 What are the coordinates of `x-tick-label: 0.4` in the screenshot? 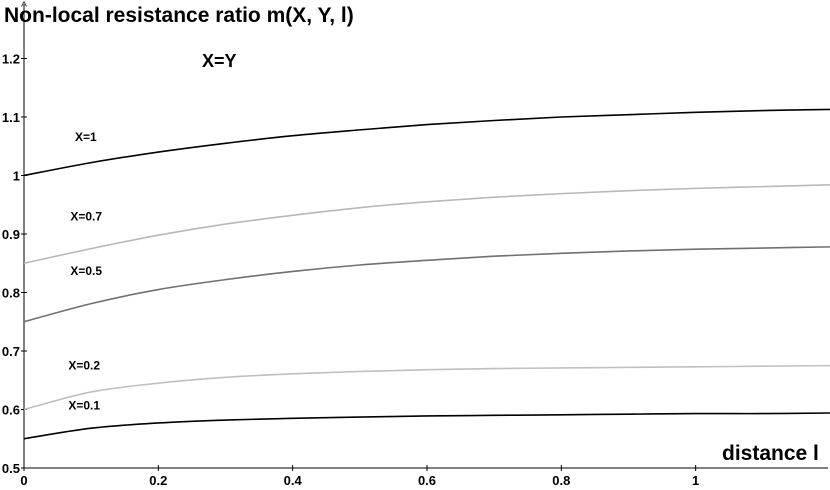 It's located at (293, 480).